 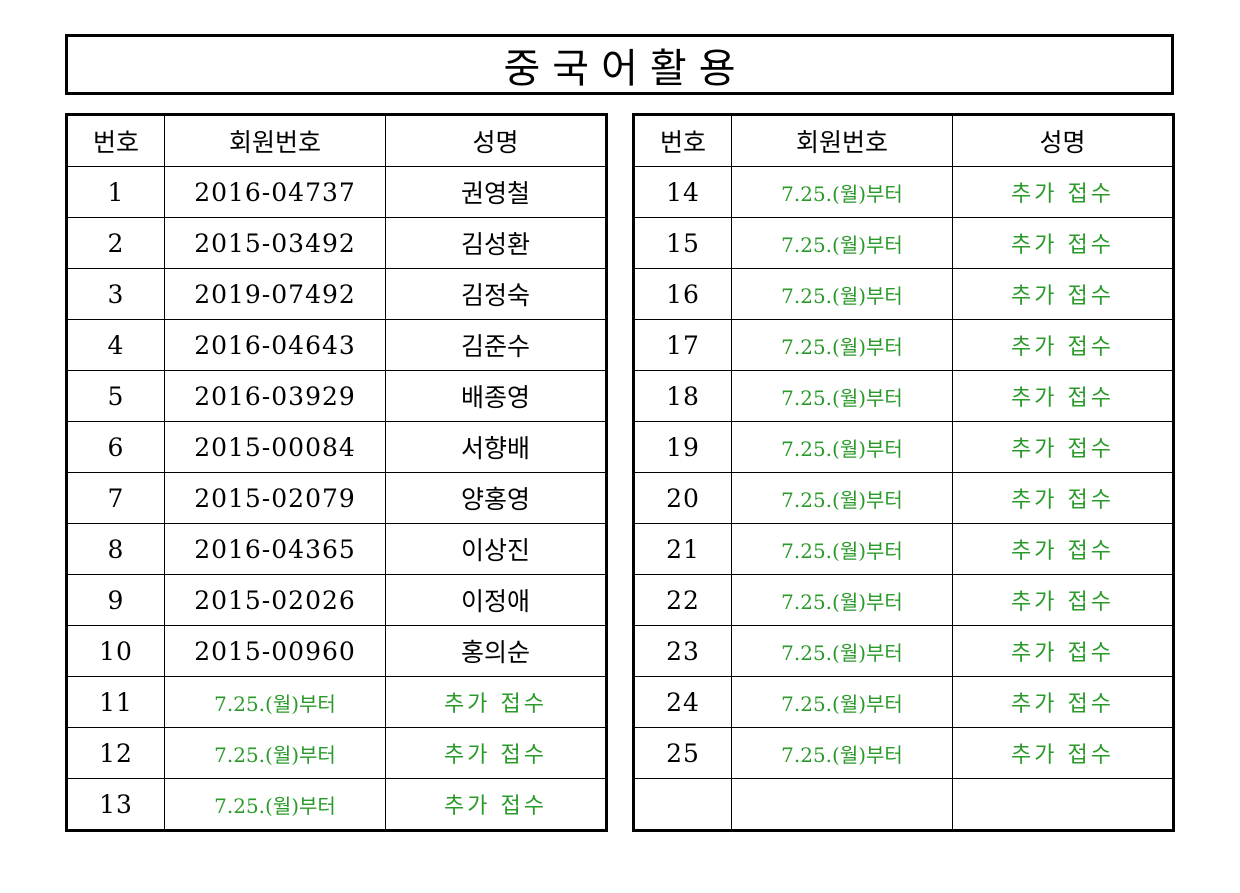 What do you see at coordinates (496, 549) in the screenshot?
I see `row-name: 이상진` at bounding box center [496, 549].